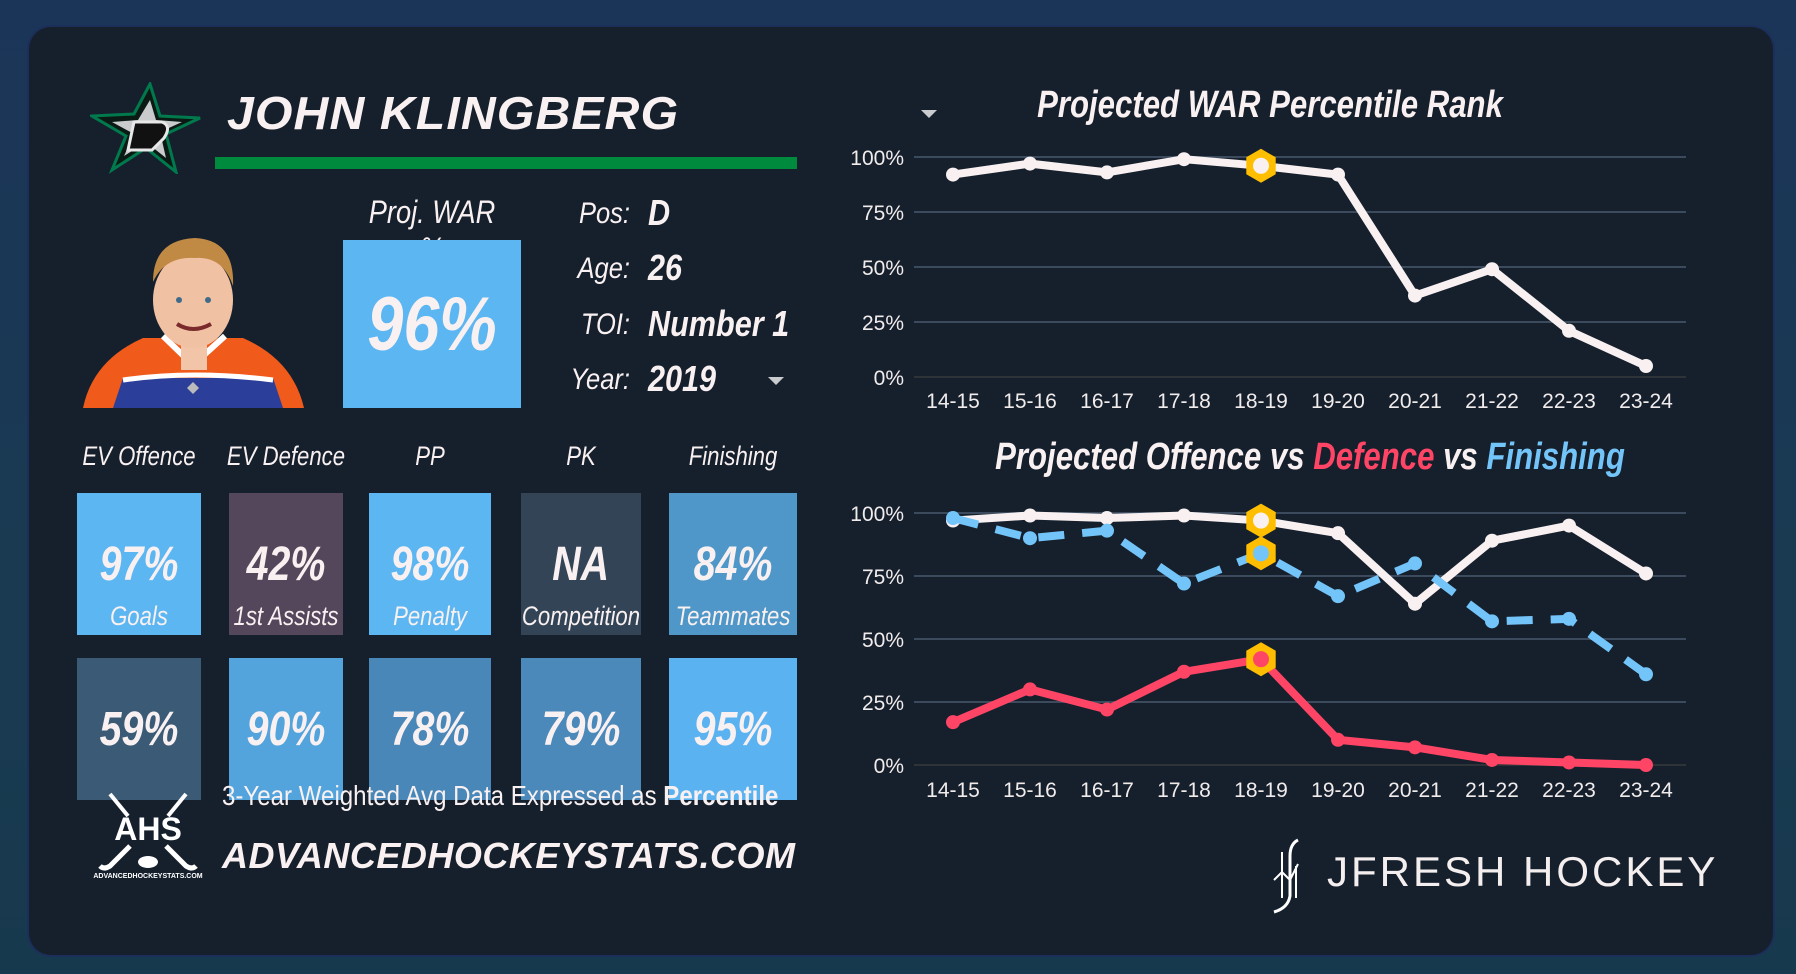 The height and width of the screenshot is (974, 1796). I want to click on pos-label: Pos:, so click(604, 213).